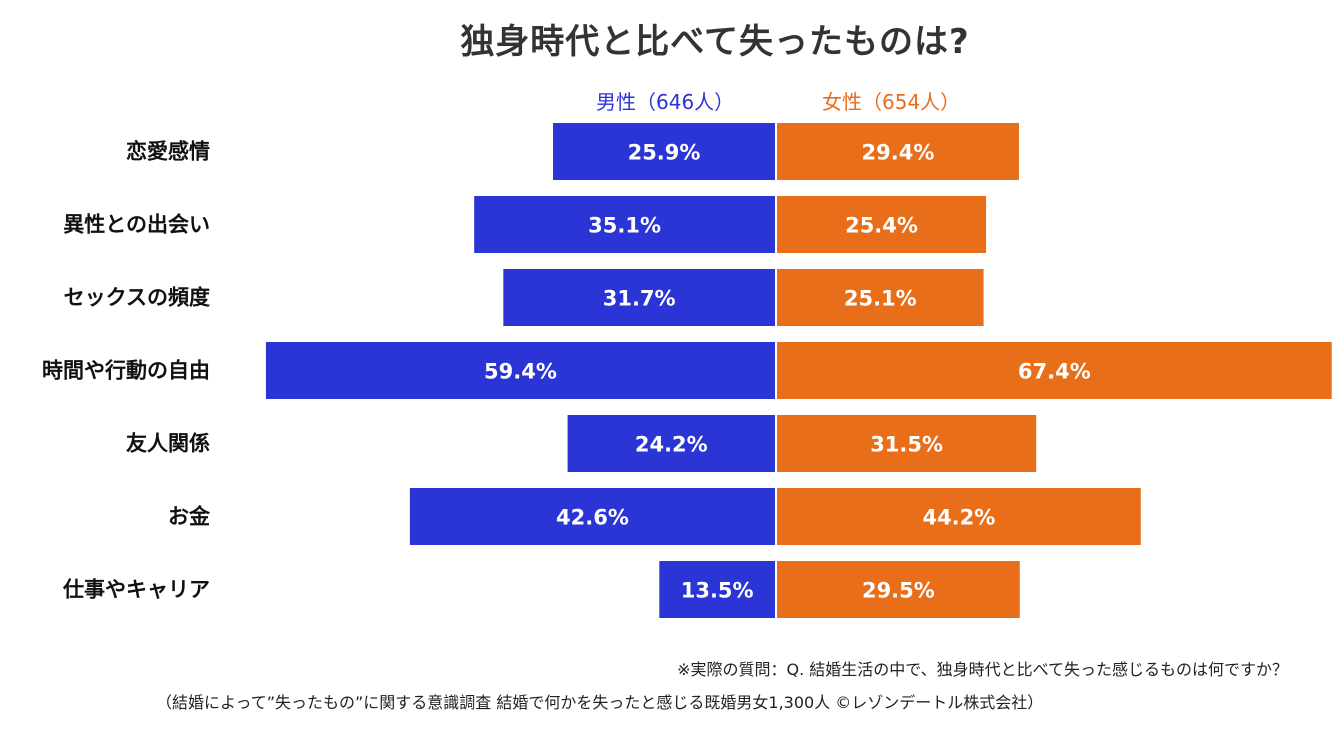  What do you see at coordinates (665, 102) in the screenshot?
I see `legend-male: 男性（646人）` at bounding box center [665, 102].